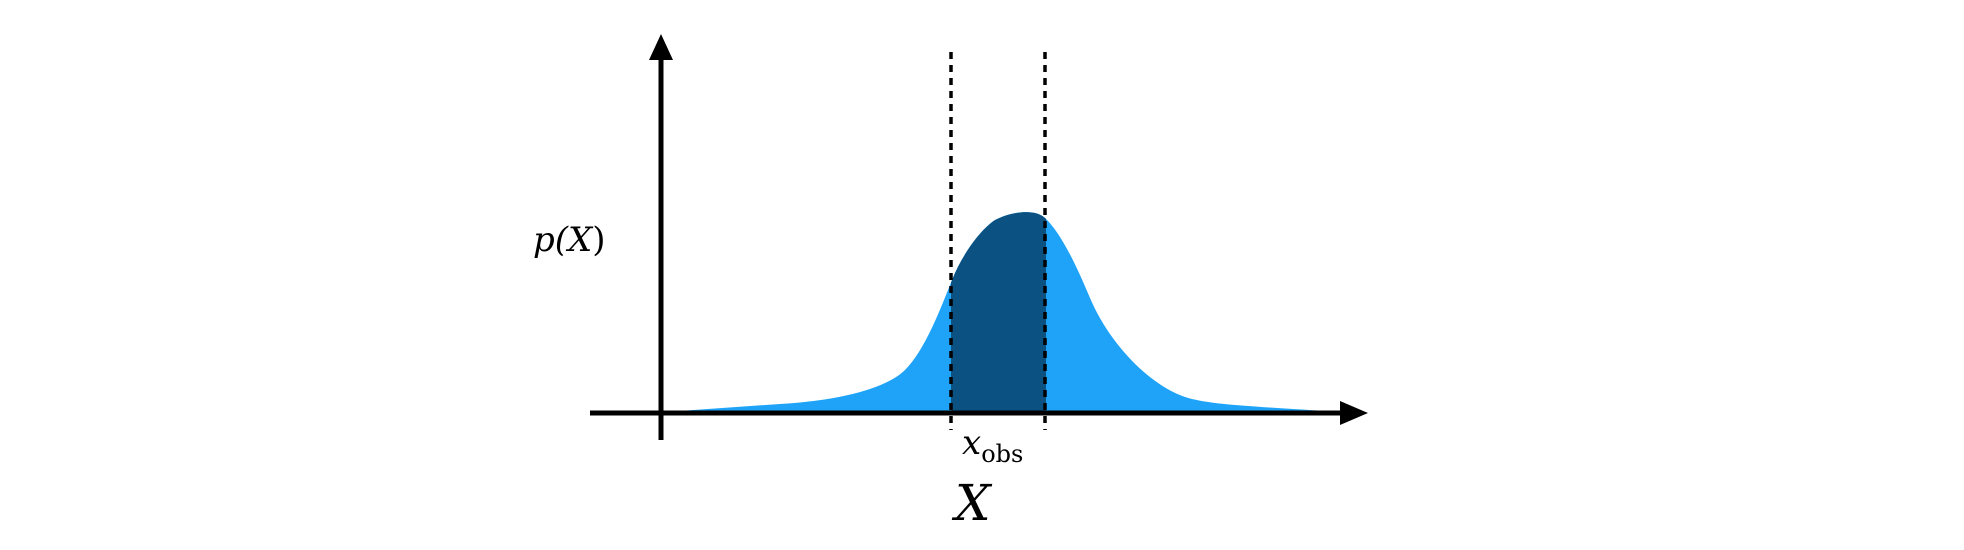 The image size is (1964, 550). I want to click on observation-interval-area, so click(998, 312).